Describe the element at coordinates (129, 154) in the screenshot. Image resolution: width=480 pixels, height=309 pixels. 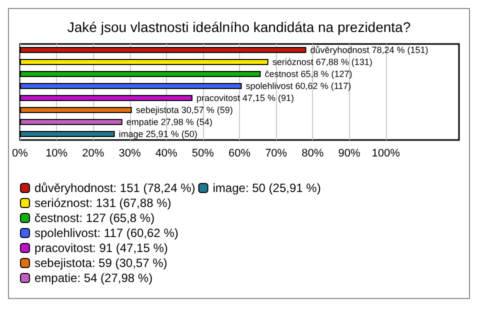
I see `x-tick-label: 30%` at that location.